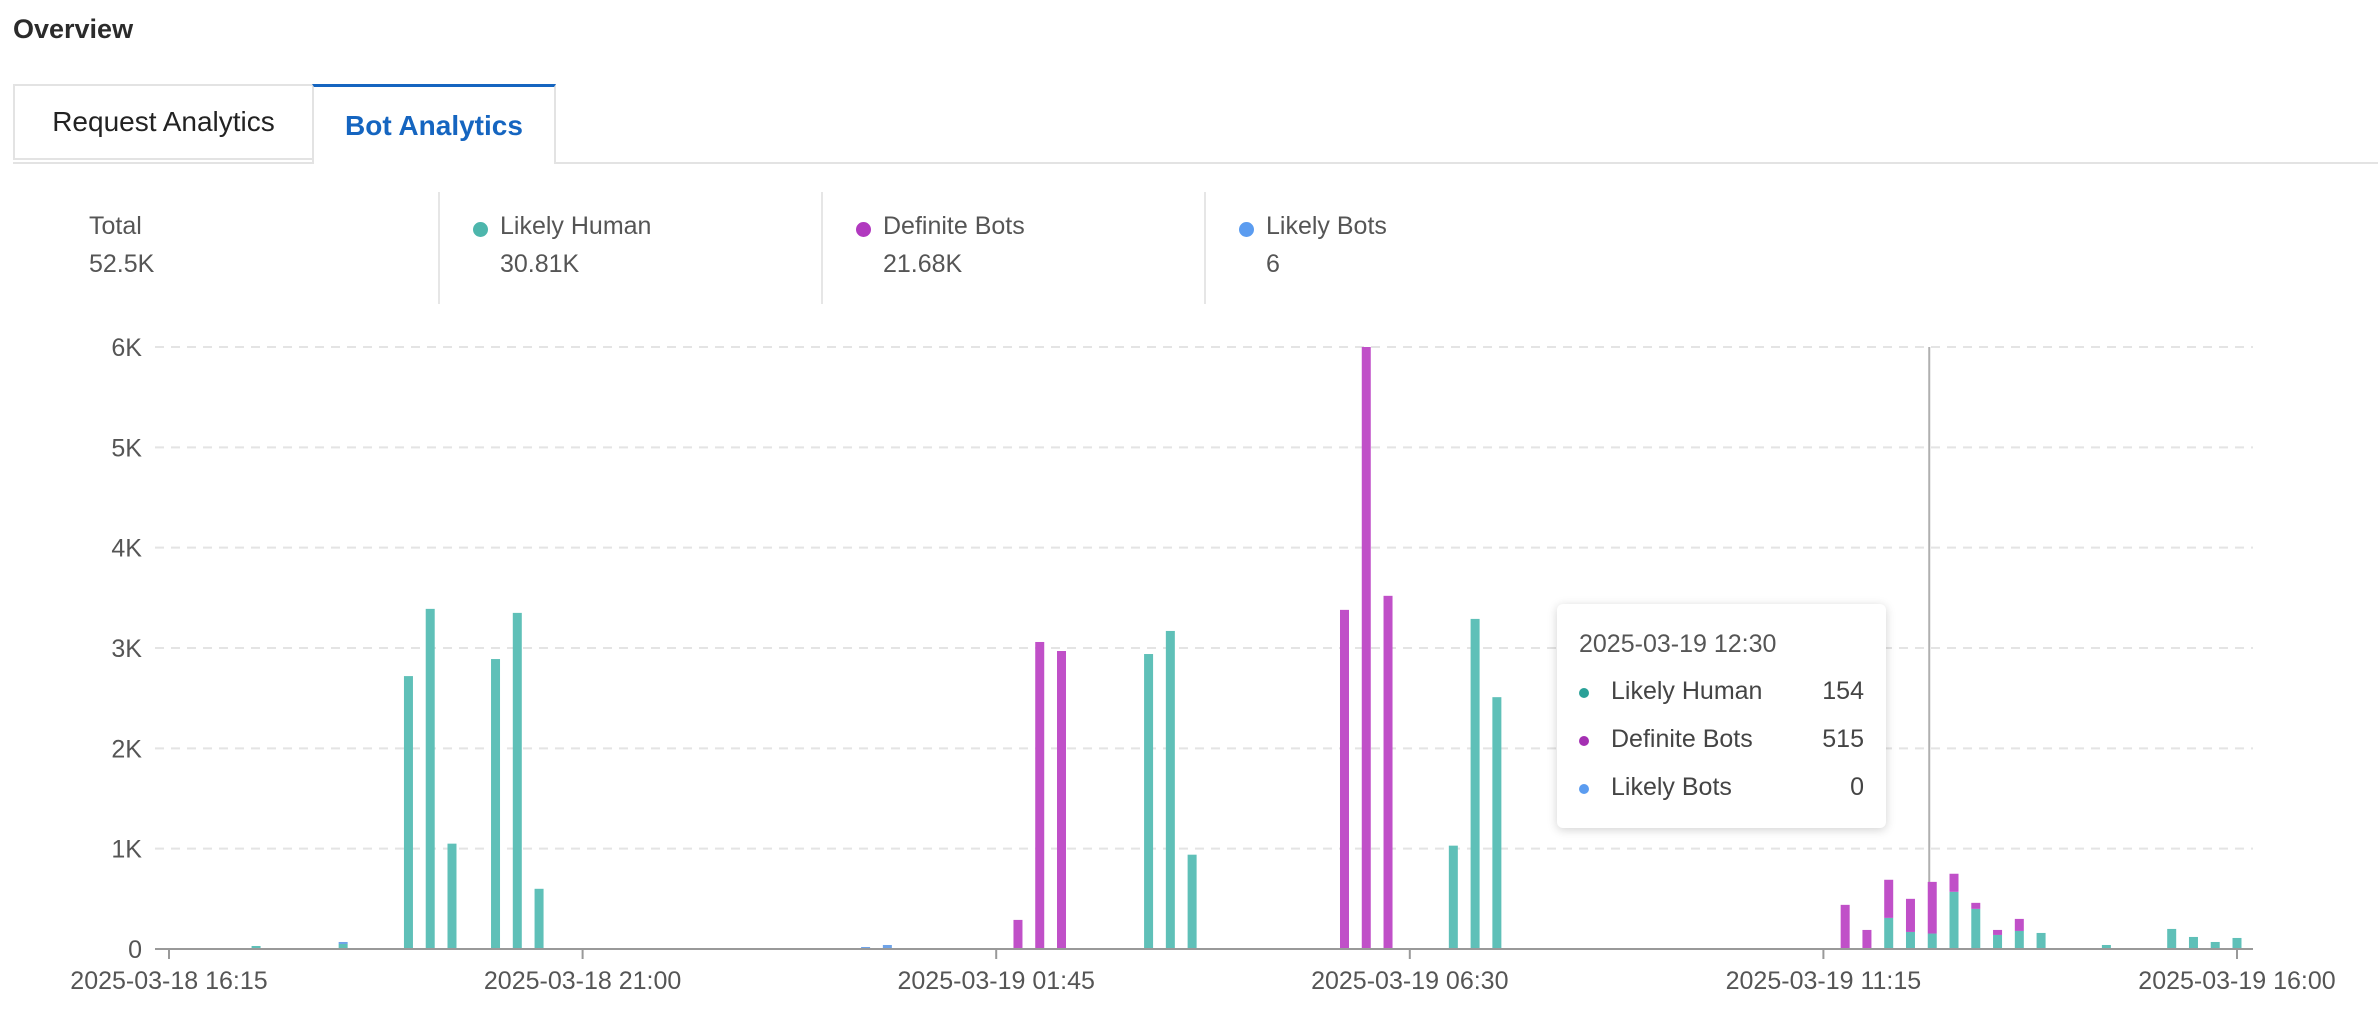  Describe the element at coordinates (135, 950) in the screenshot. I see `y-tick-label: 0` at that location.